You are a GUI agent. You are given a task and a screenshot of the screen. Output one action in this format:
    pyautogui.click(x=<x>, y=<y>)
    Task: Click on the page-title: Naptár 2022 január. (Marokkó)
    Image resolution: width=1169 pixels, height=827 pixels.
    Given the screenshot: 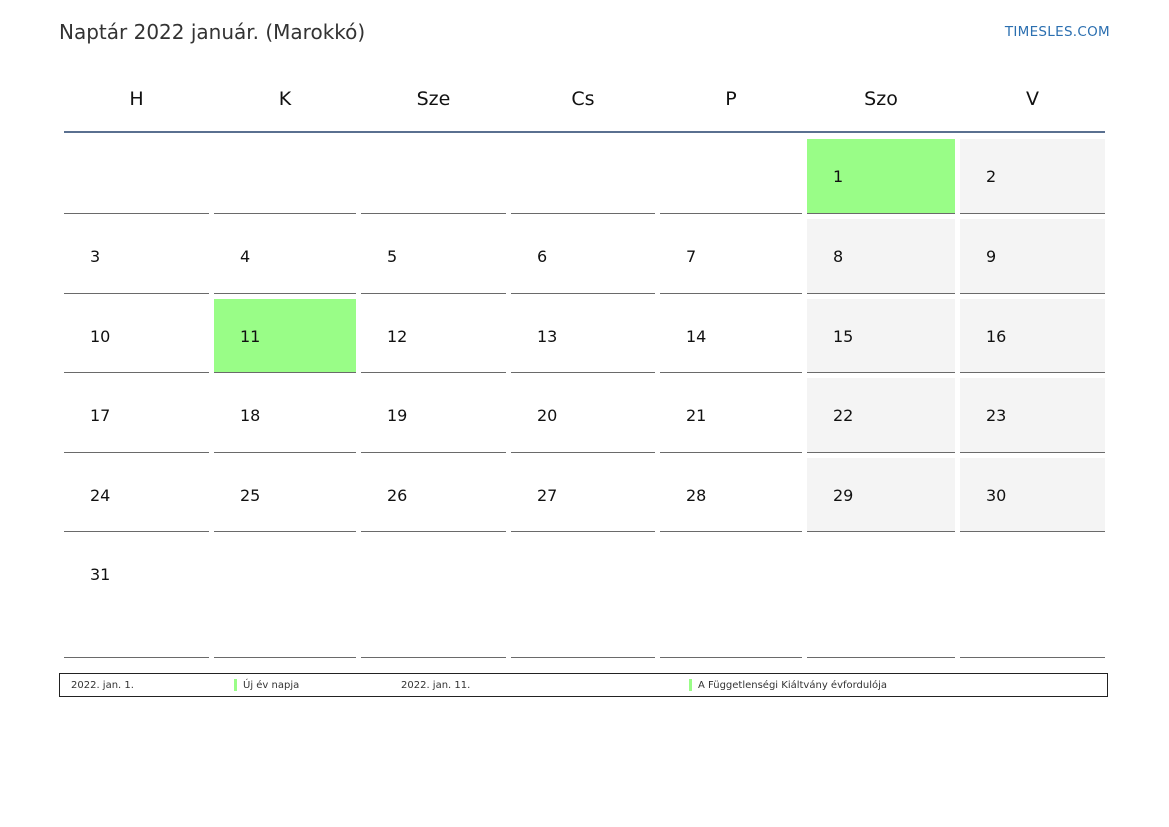 What is the action you would take?
    pyautogui.click(x=212, y=32)
    